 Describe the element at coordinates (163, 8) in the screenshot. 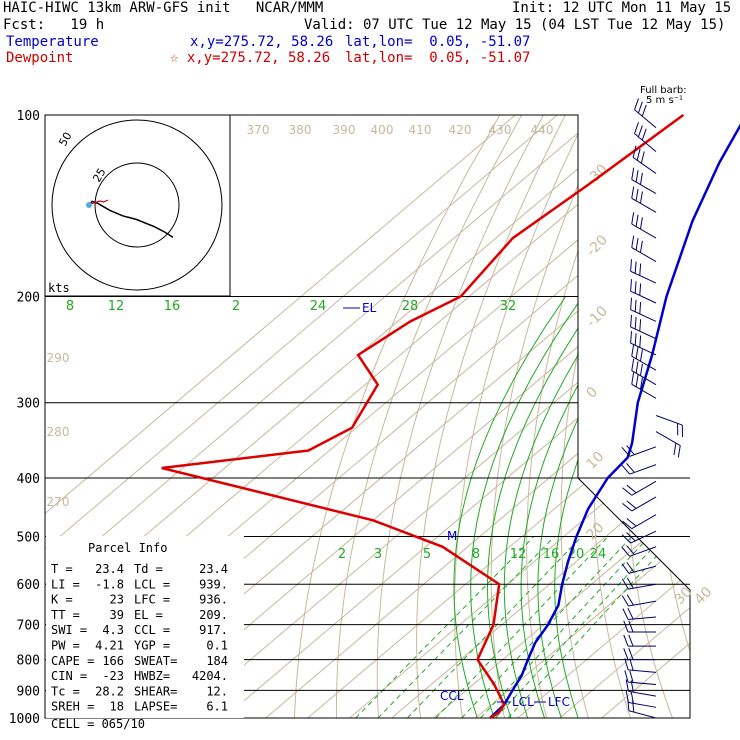

I see `chart-title: HAIC-HIWC 13km ARW-GFS init NCAR/MMM` at that location.